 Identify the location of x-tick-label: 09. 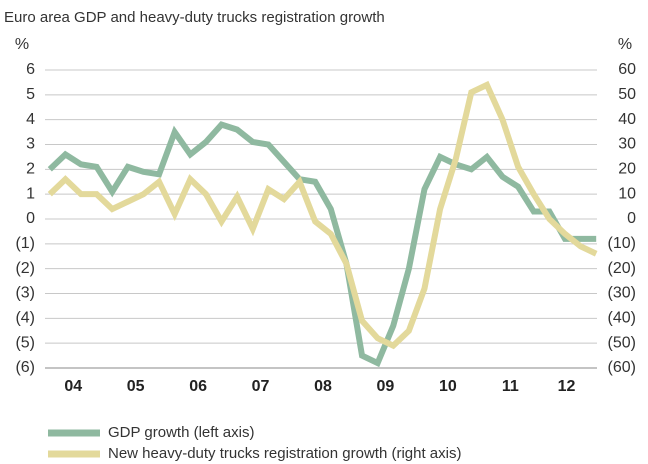
(386, 386).